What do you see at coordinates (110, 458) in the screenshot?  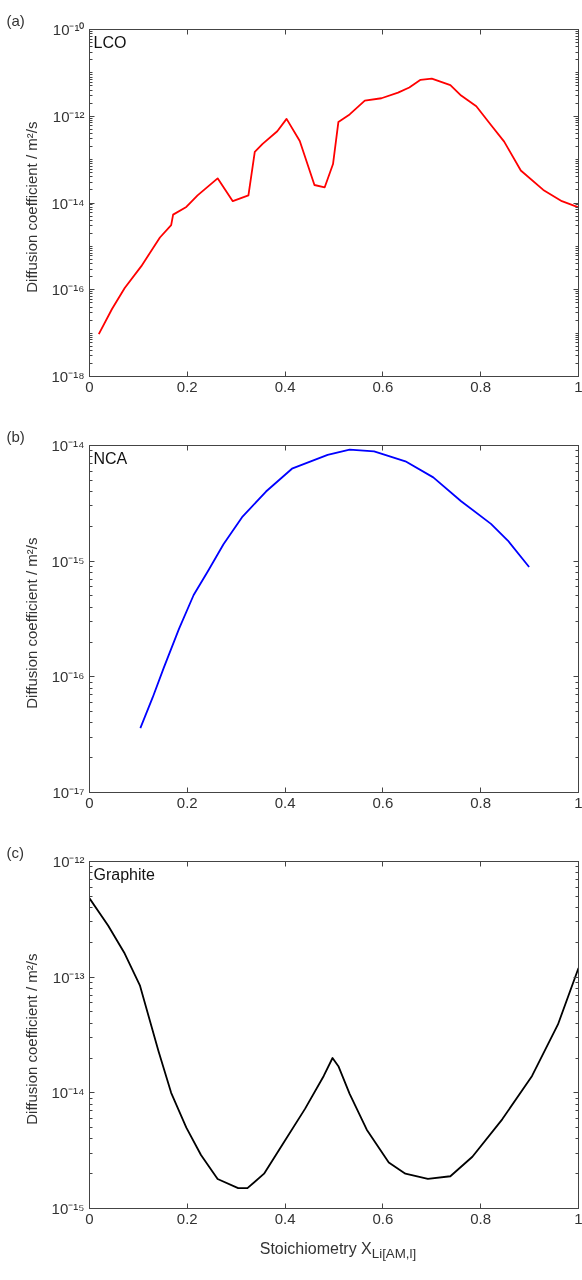 I see `annotation: NCA` at bounding box center [110, 458].